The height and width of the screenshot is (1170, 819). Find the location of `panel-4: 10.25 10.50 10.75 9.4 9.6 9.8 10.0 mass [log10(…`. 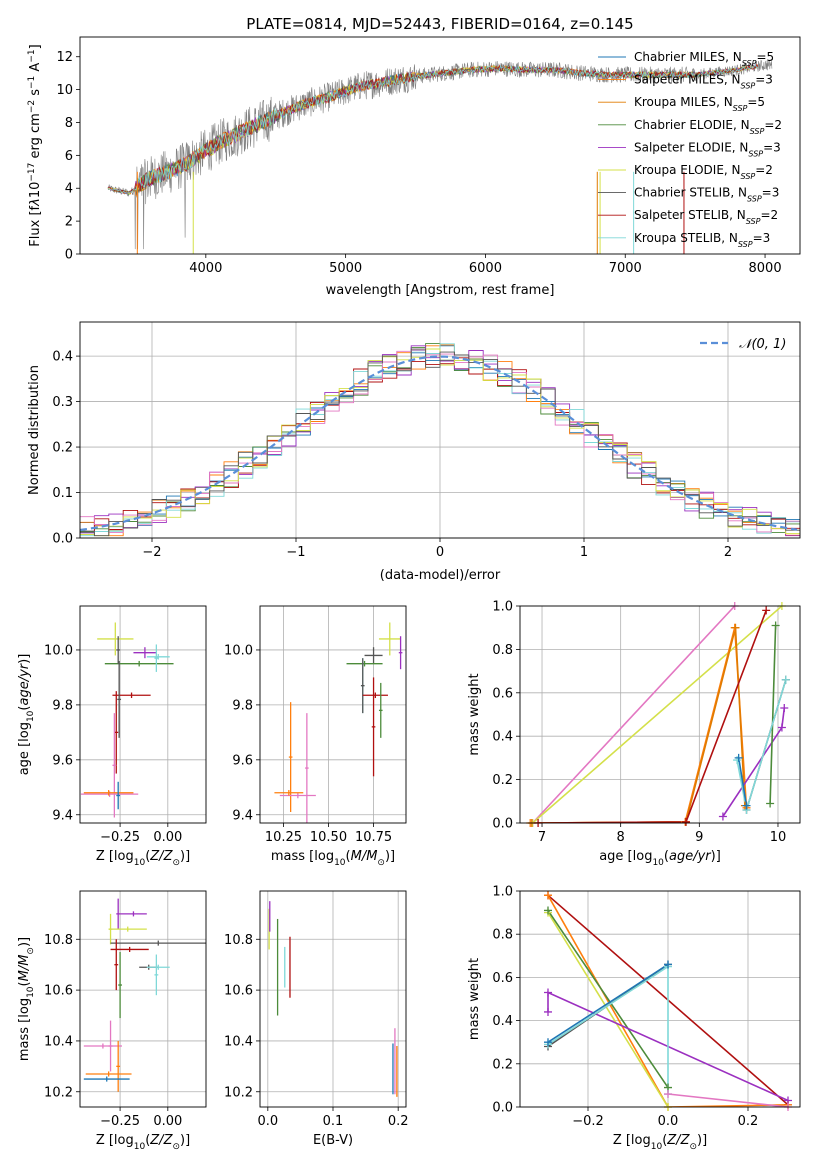

panel-4: 10.25 10.50 10.75 9.4 9.6 9.8 10.0 mass [log10(… is located at coordinates (315, 736).